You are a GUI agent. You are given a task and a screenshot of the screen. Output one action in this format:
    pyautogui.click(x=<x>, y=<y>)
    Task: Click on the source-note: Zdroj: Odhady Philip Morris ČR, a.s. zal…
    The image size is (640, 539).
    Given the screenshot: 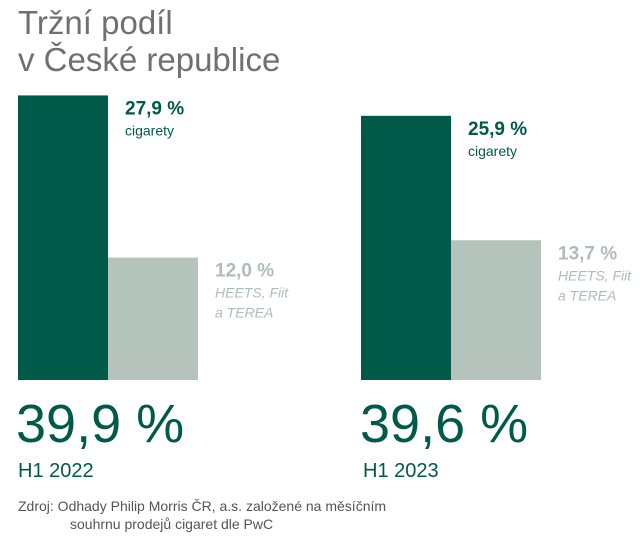 What is the action you would take?
    pyautogui.click(x=202, y=515)
    